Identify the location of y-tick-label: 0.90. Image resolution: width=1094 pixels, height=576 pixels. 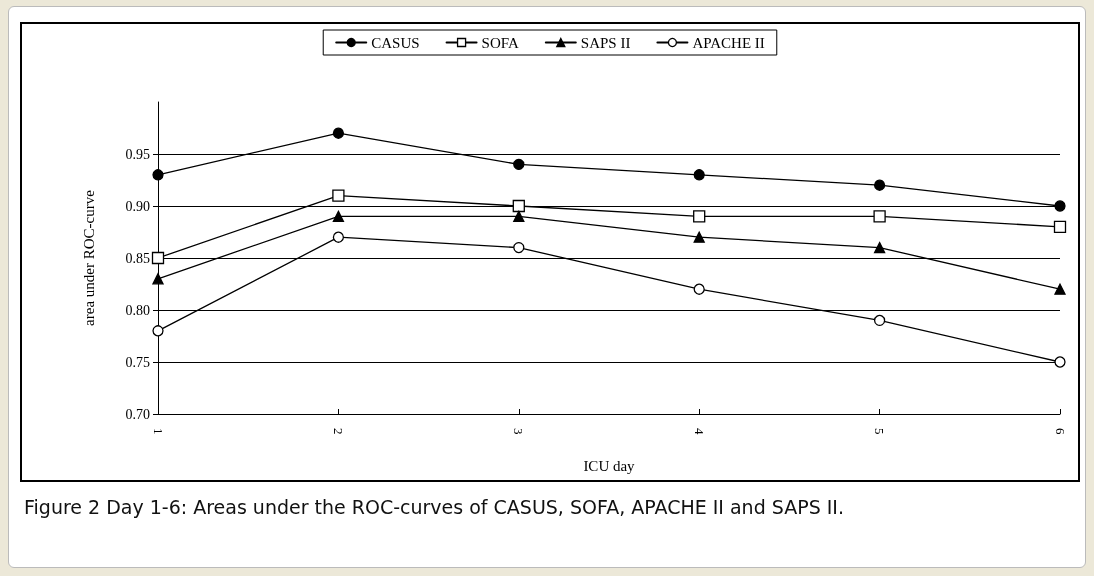
(137, 206).